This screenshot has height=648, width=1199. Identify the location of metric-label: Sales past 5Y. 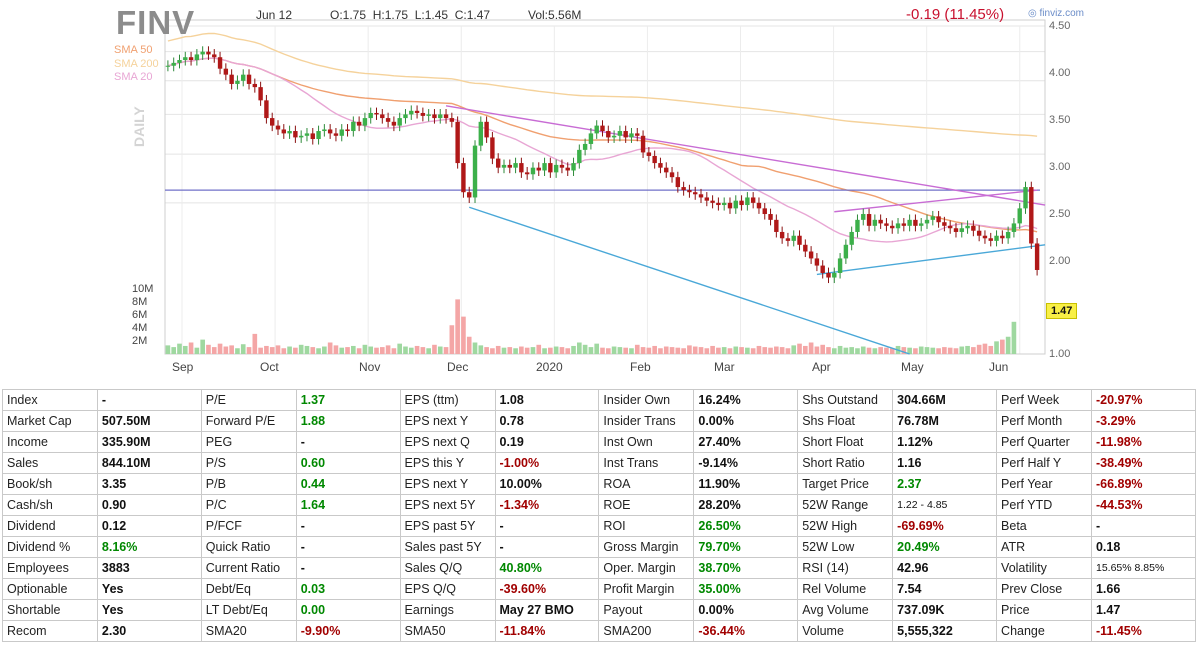
(447, 547).